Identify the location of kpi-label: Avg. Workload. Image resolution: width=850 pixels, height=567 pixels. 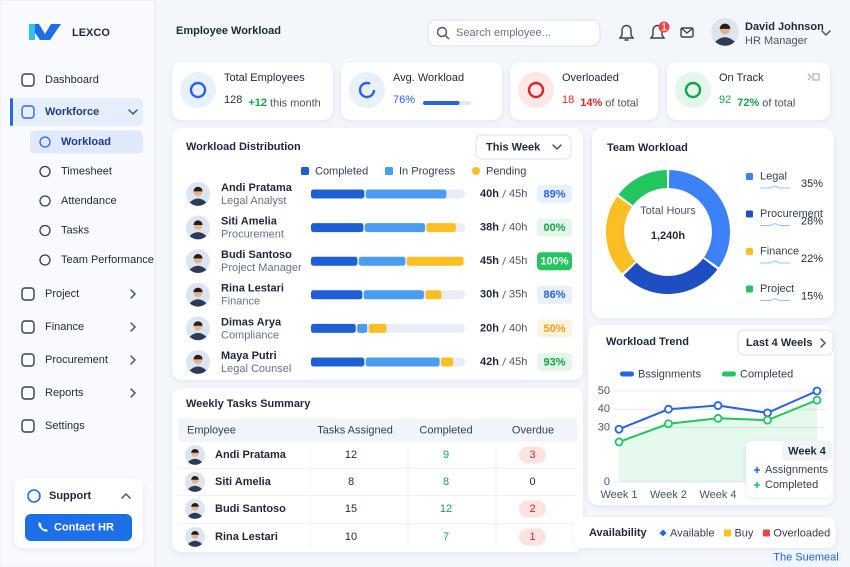
(428, 78).